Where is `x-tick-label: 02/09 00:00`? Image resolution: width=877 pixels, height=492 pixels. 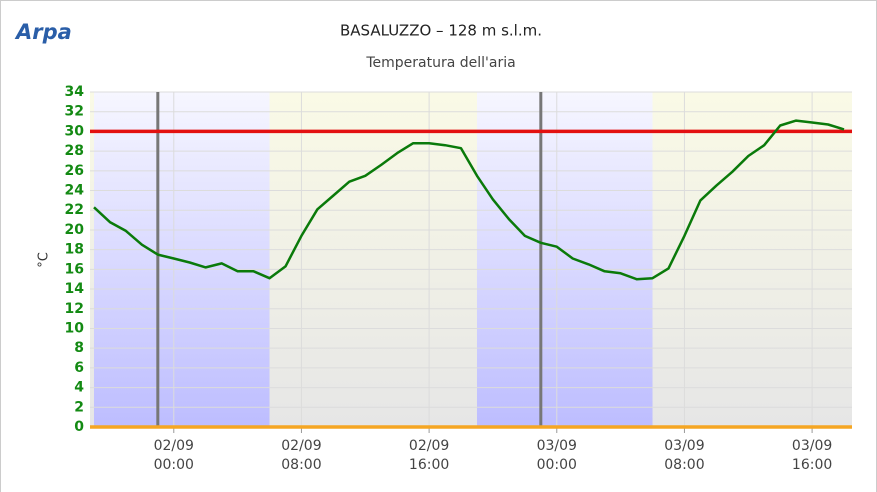
x-tick-label: 02/09 00:00 is located at coordinates (174, 455).